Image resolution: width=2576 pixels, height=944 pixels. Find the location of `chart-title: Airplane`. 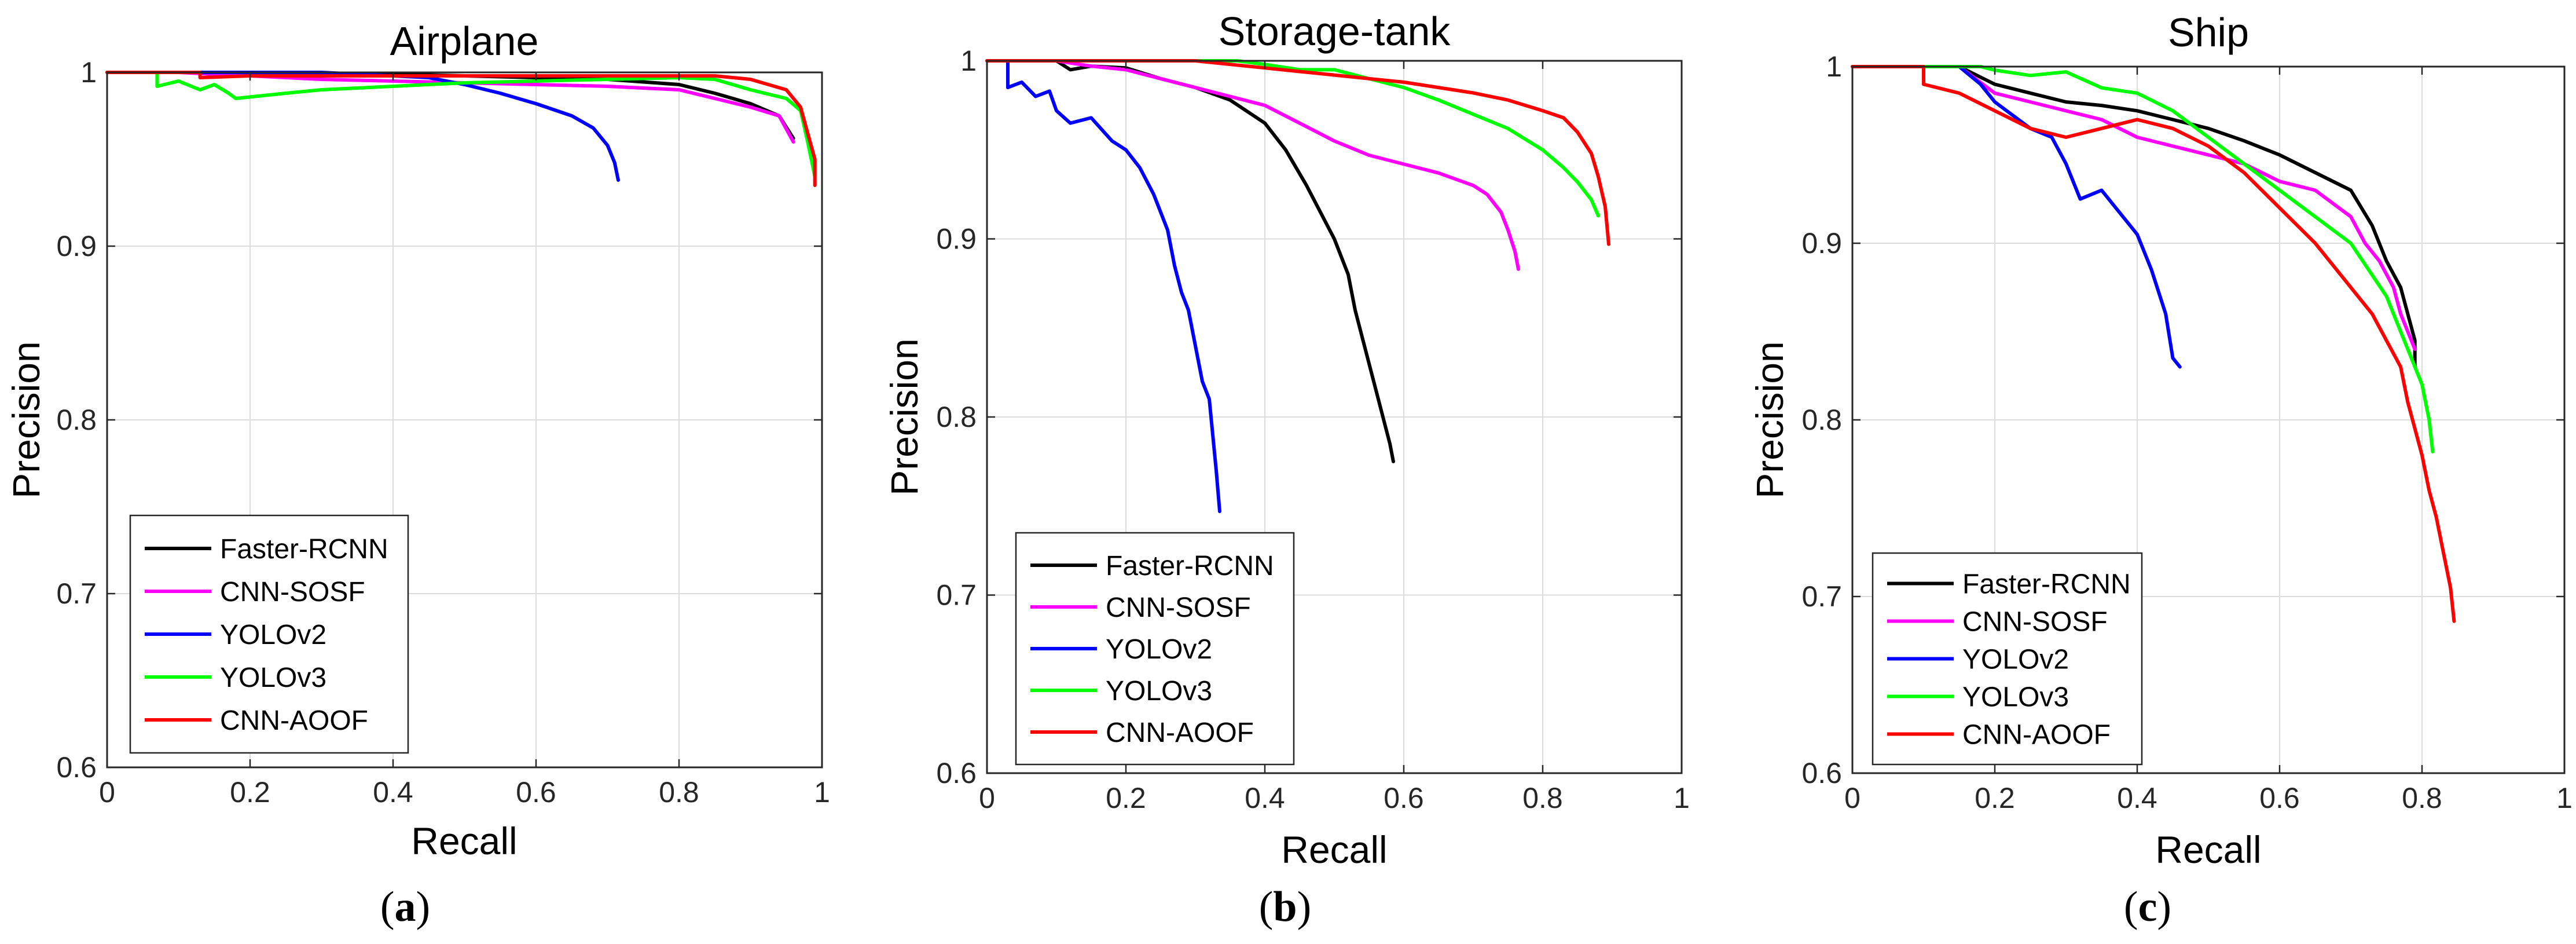

chart-title: Airplane is located at coordinates (464, 41).